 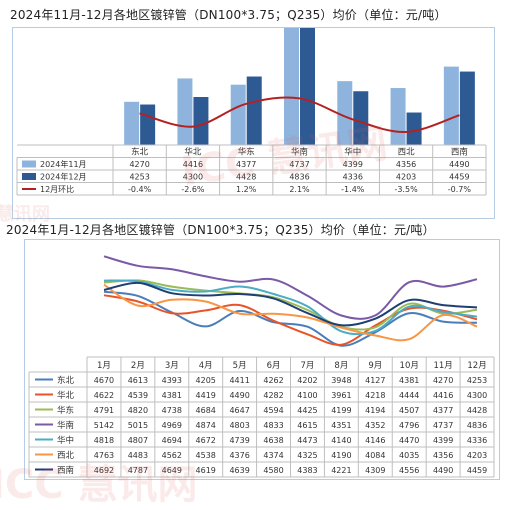 What do you see at coordinates (193, 164) in the screenshot?
I see `table1-cell-0-1: 4416` at bounding box center [193, 164].